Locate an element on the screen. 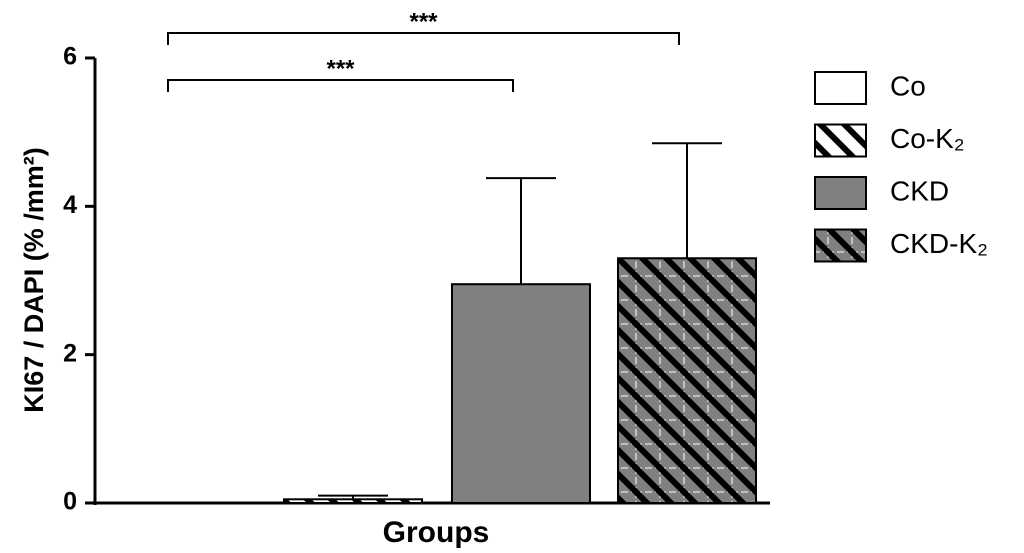 The height and width of the screenshot is (553, 1024). x-axis-label: Groups is located at coordinates (436, 532).